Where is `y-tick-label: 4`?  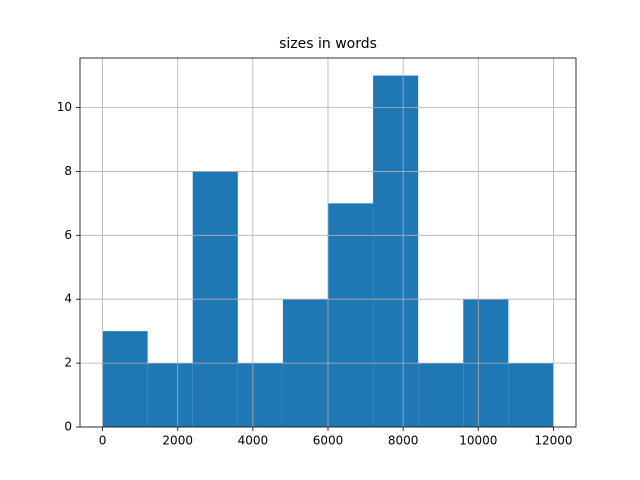 y-tick-label: 4 is located at coordinates (68, 299).